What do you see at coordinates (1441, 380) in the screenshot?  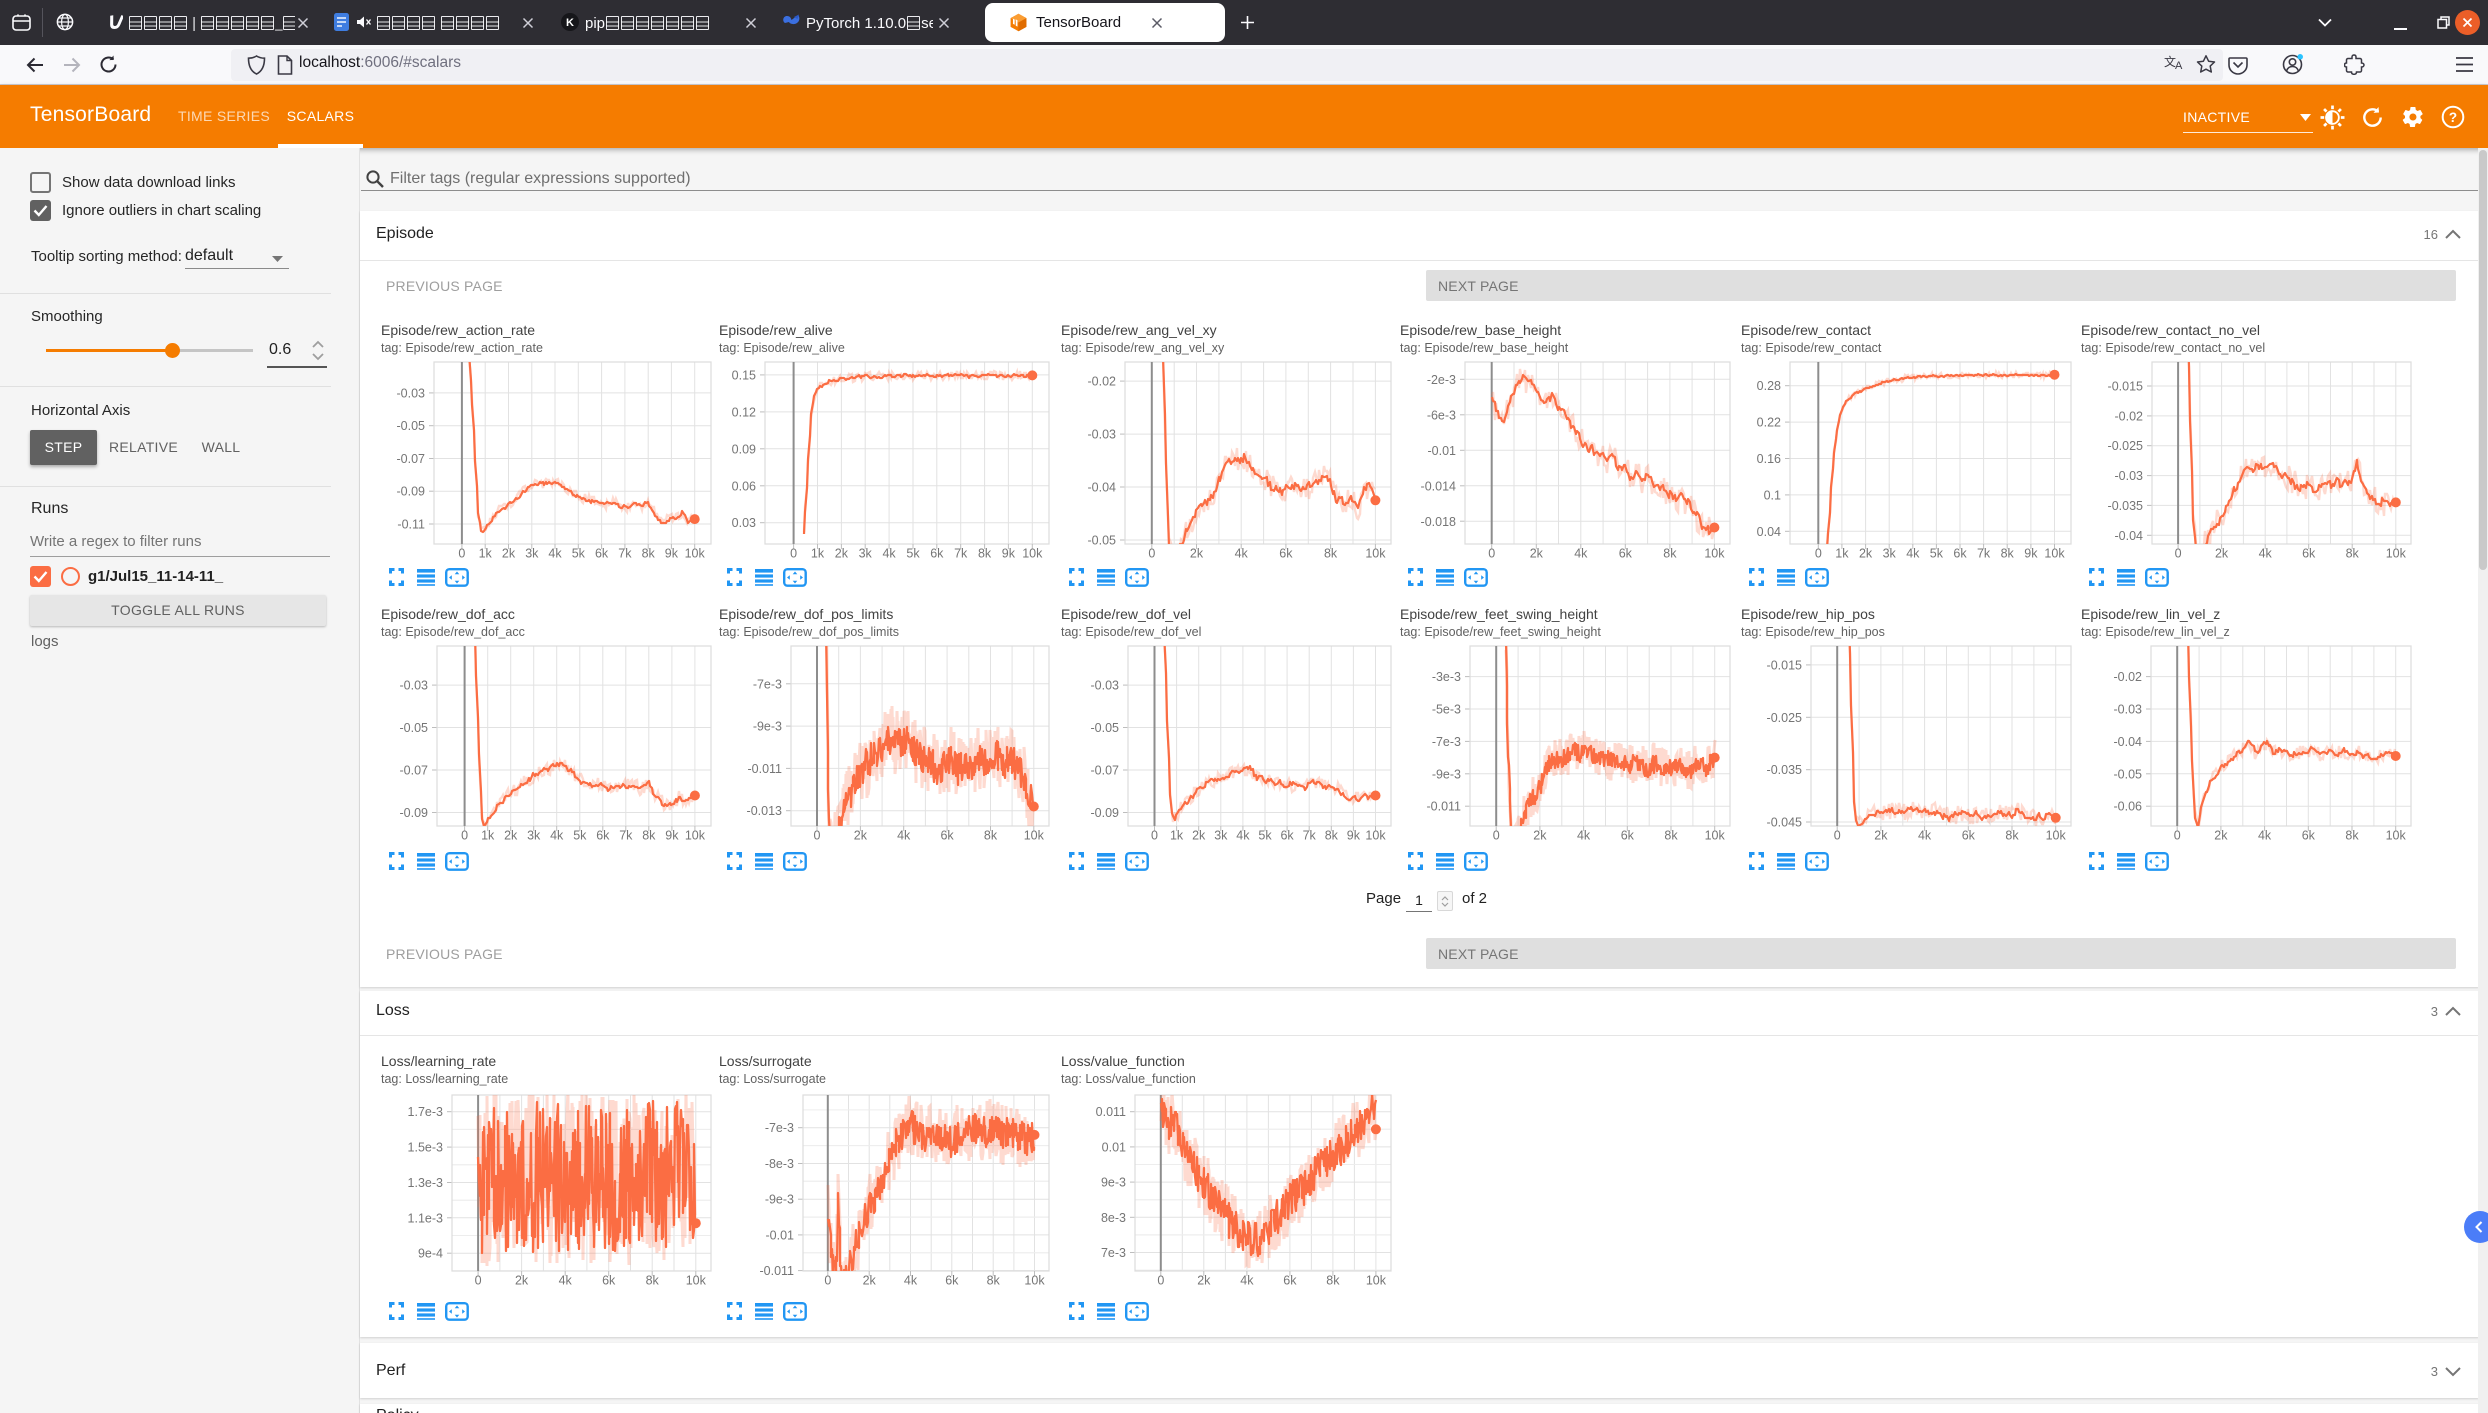 I see `svg-text: -2e-3` at bounding box center [1441, 380].